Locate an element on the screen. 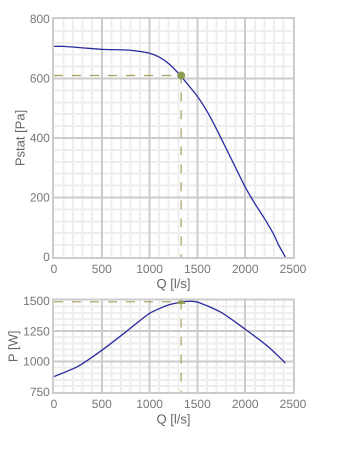 The width and height of the screenshot is (344, 460). y-tick-label: 600 is located at coordinates (40, 79).